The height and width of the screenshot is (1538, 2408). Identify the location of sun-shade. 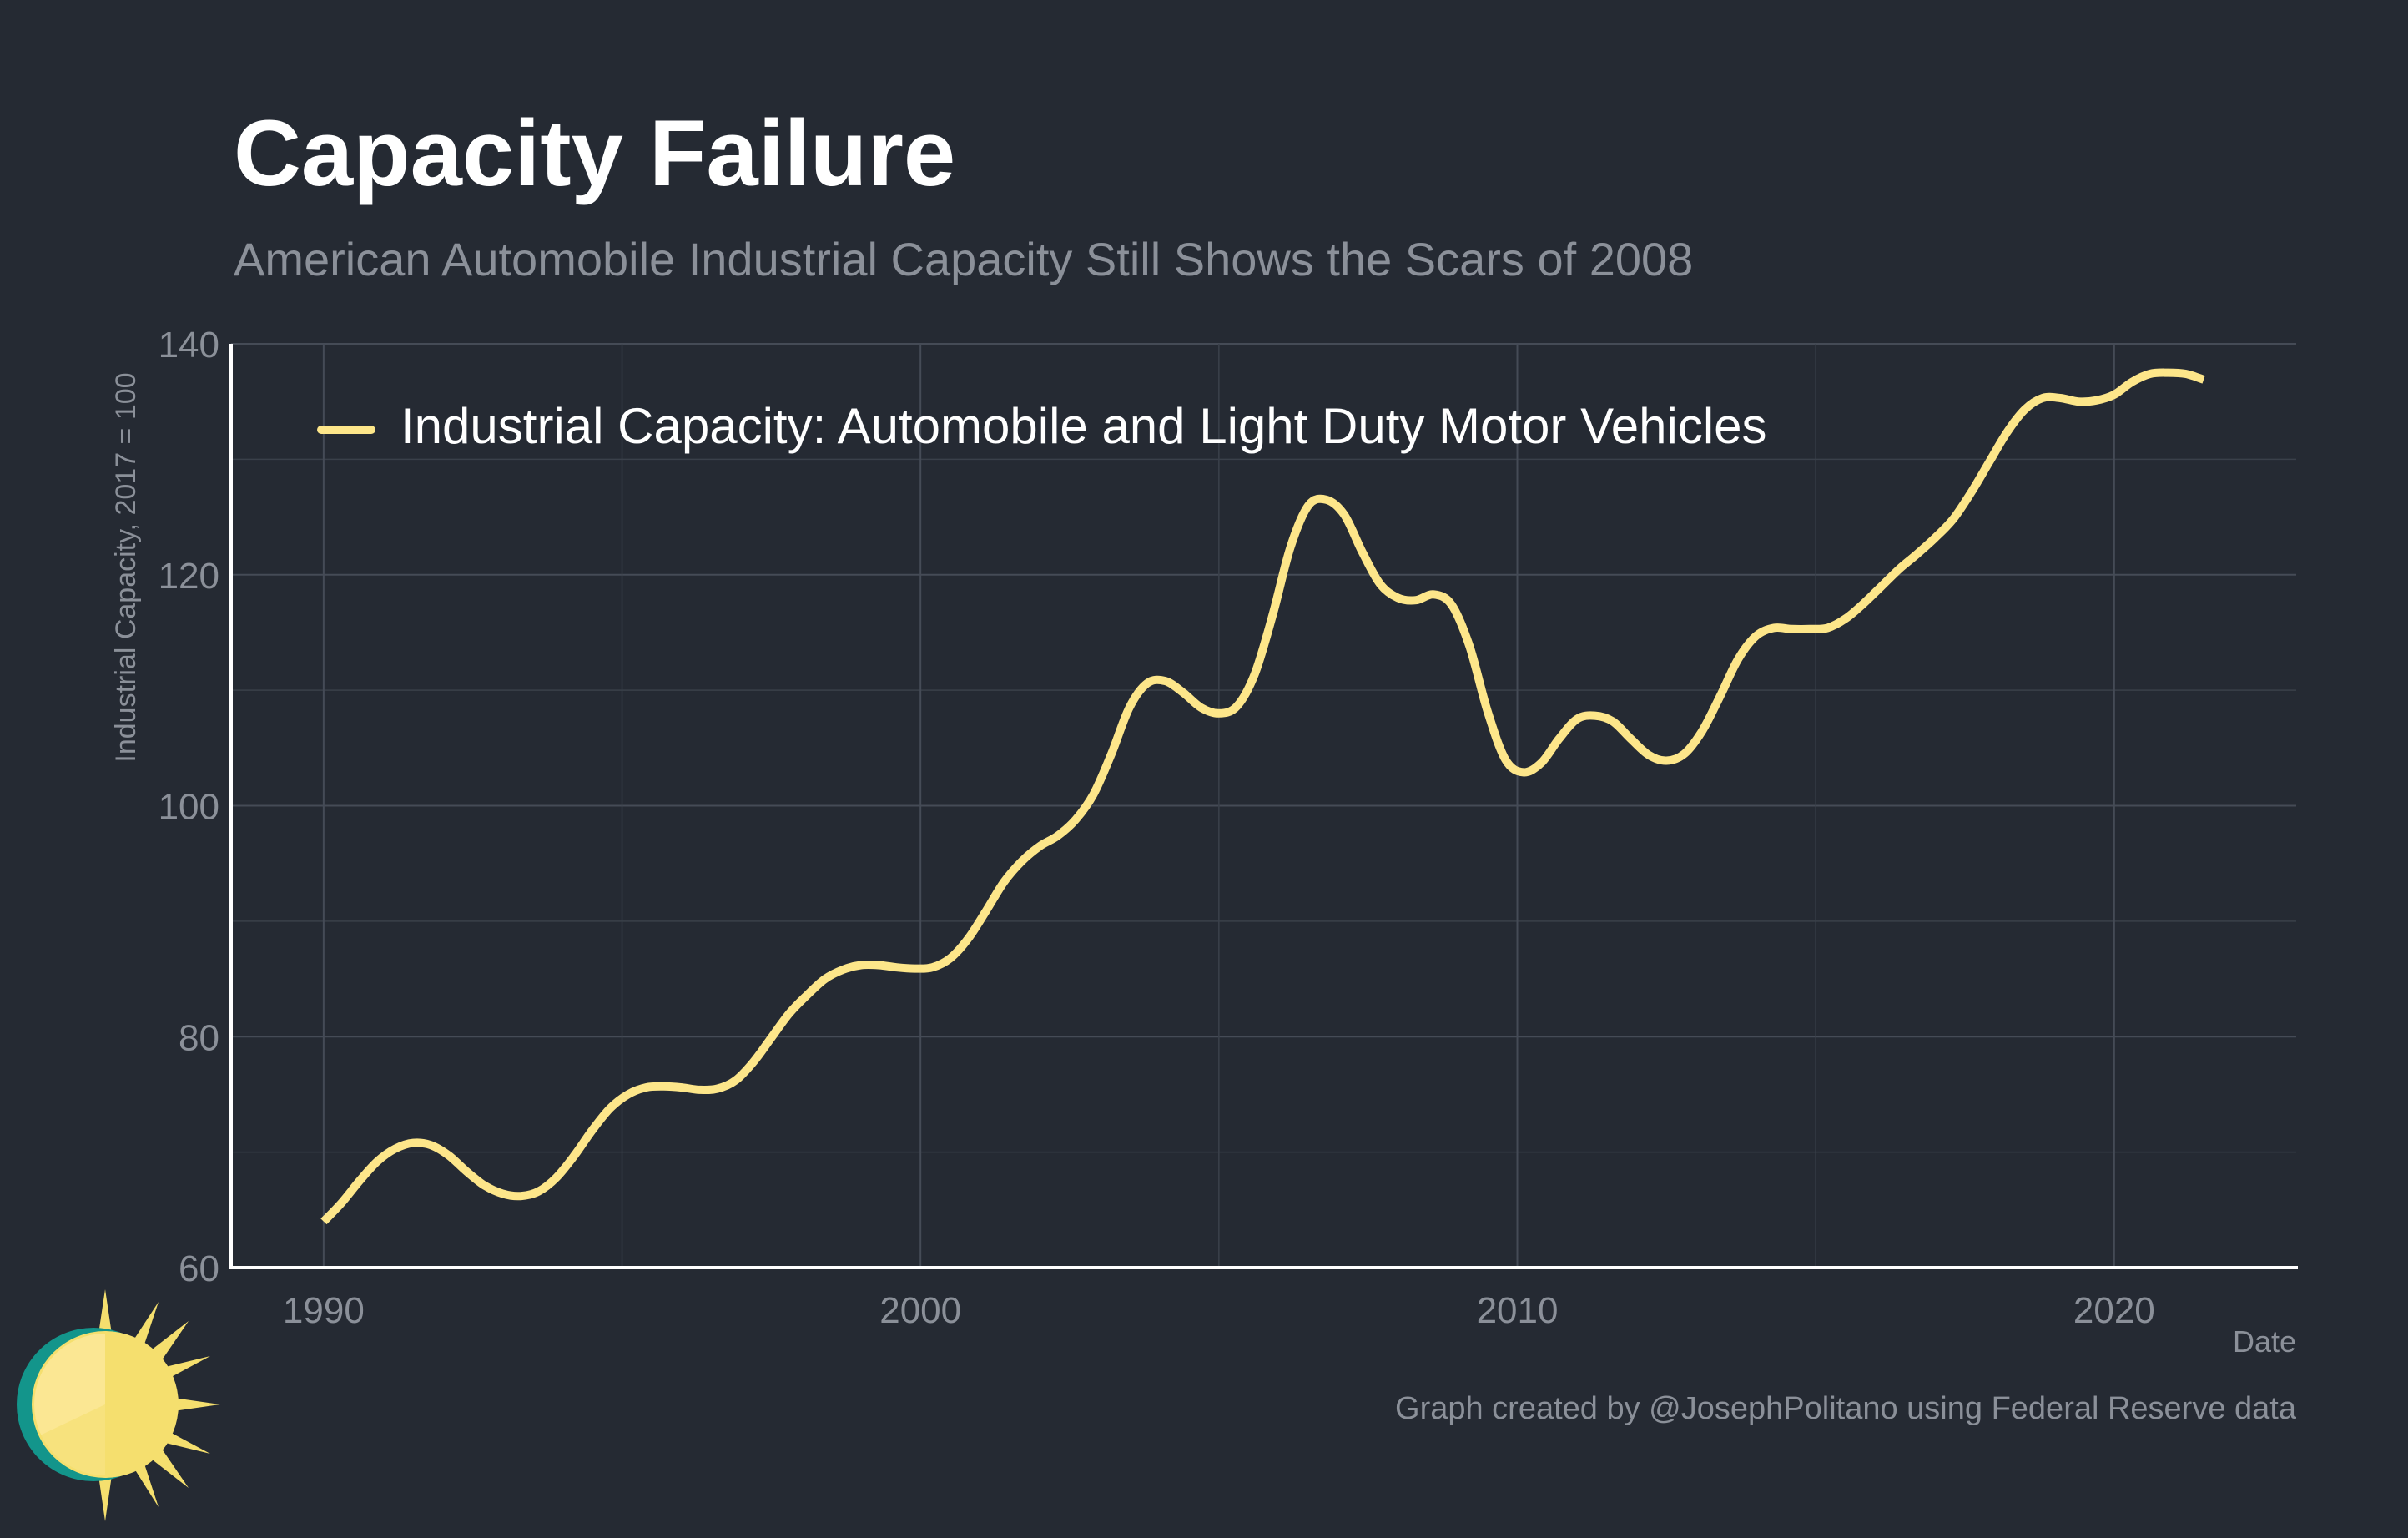
(97, 1440).